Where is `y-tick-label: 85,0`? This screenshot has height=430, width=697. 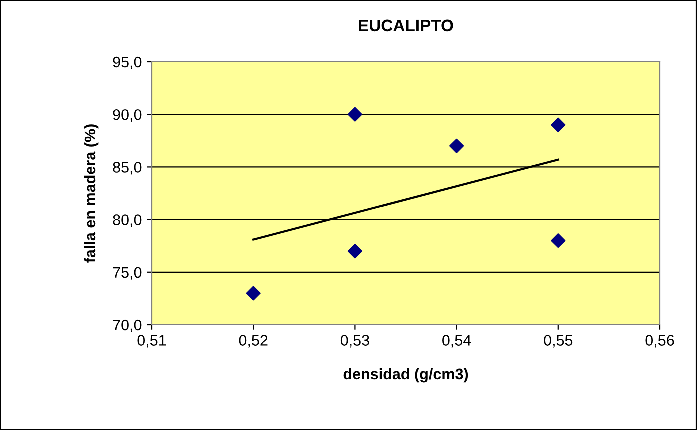
y-tick-label: 85,0 is located at coordinates (127, 168).